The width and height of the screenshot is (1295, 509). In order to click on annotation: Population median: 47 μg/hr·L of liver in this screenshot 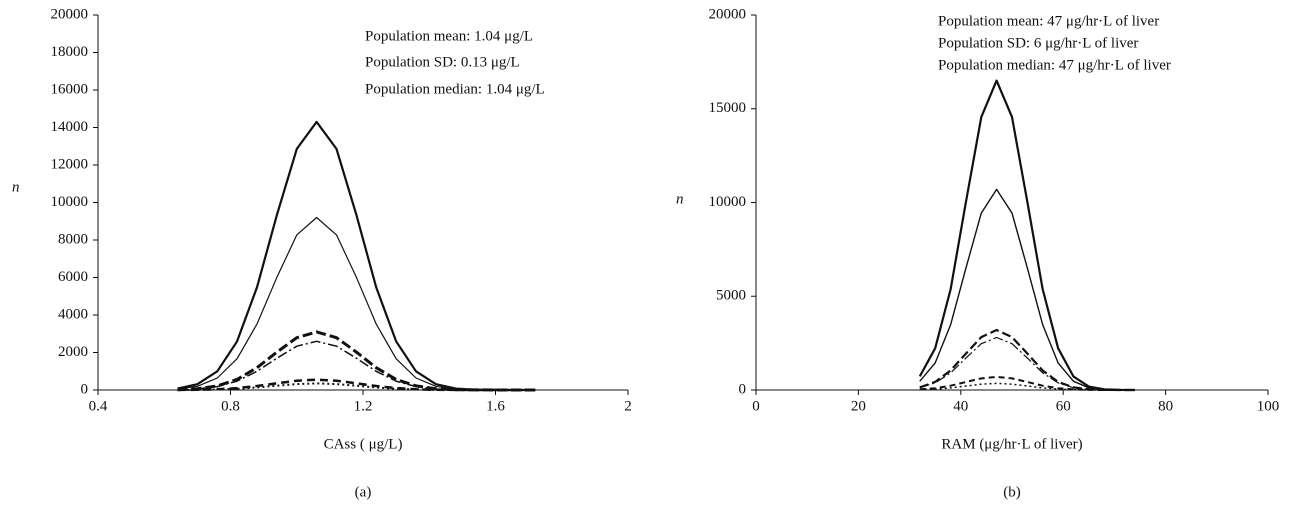, I will do `click(1054, 65)`.